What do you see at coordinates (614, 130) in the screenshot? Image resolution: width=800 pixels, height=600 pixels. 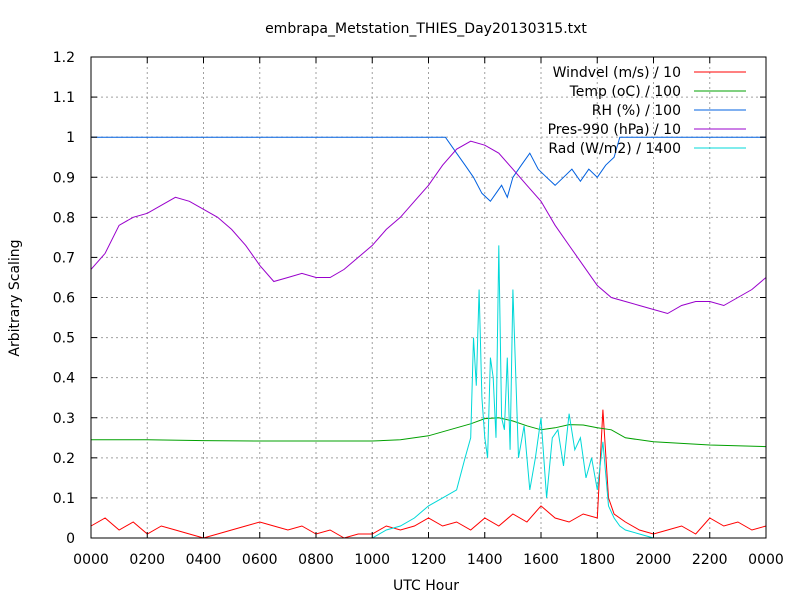 I see `legend-label: Pres-990 (hPa) / 10` at bounding box center [614, 130].